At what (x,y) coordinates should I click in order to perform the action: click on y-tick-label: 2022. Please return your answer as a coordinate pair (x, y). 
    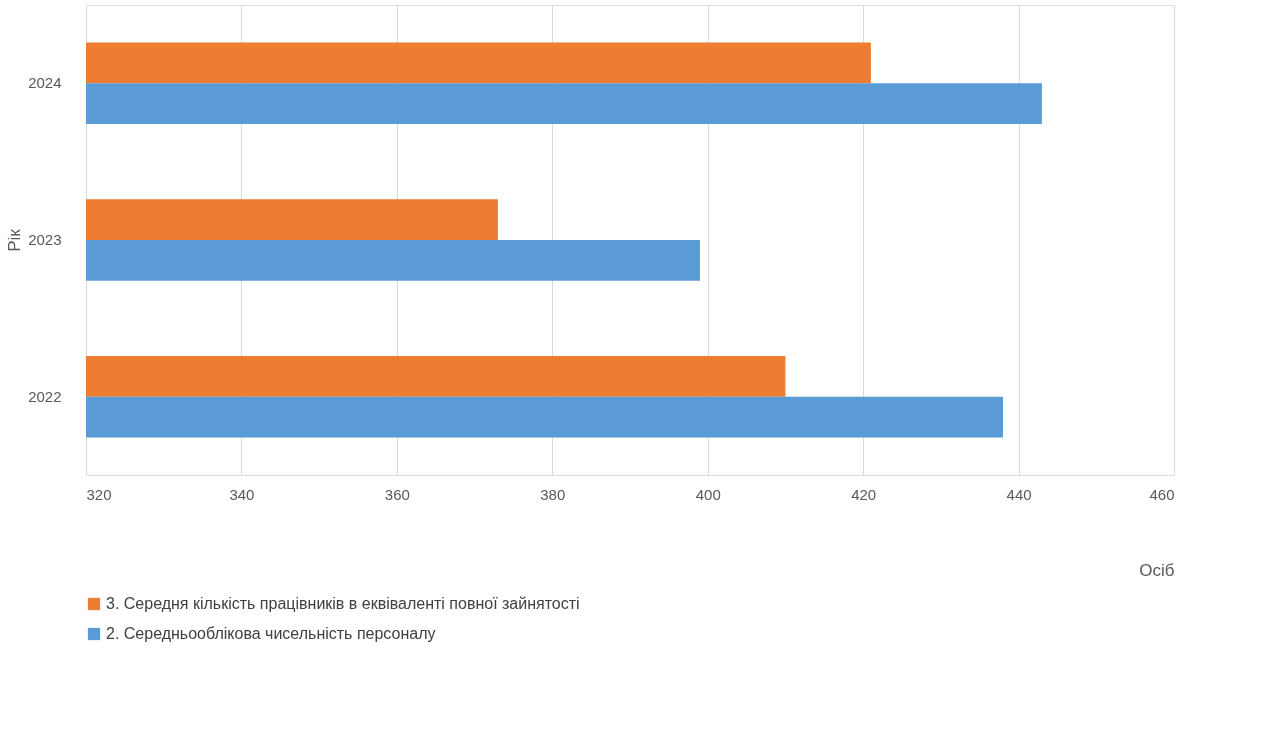
    Looking at the image, I should click on (45, 396).